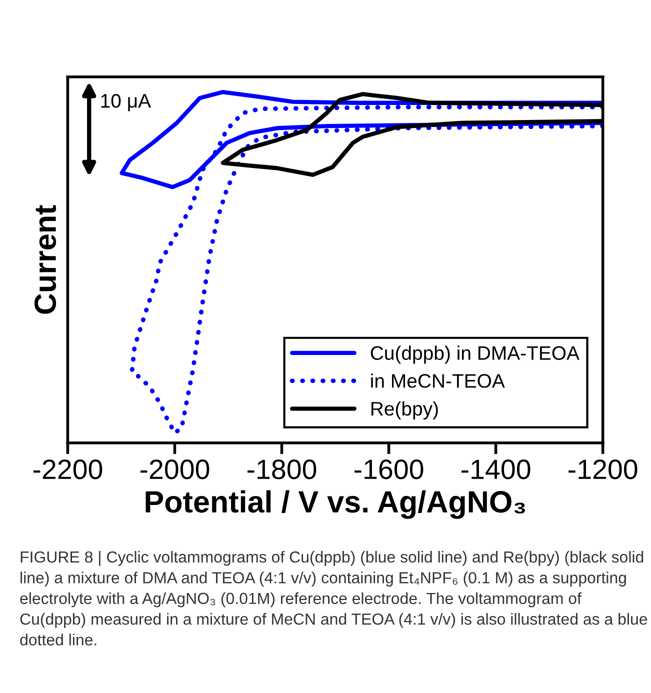 This screenshot has height=693, width=651. Describe the element at coordinates (336, 504) in the screenshot. I see `x-axis-title: Potential / V vs. Ag/AgNO₃` at that location.